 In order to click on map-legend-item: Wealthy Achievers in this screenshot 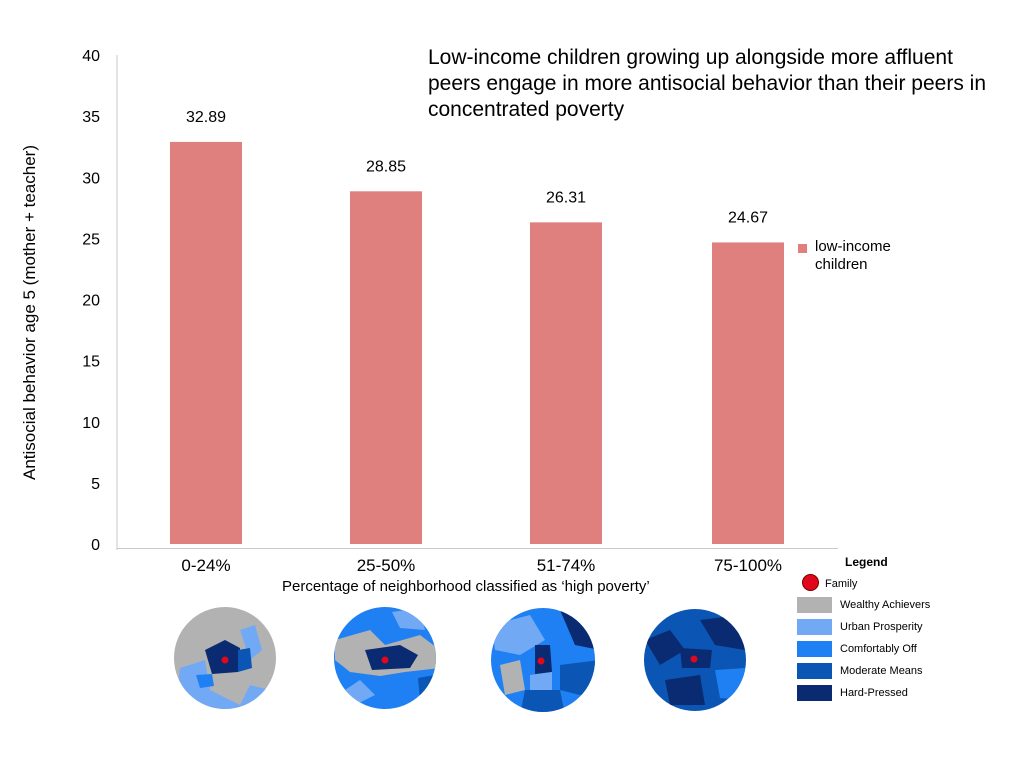, I will do `click(872, 606)`.